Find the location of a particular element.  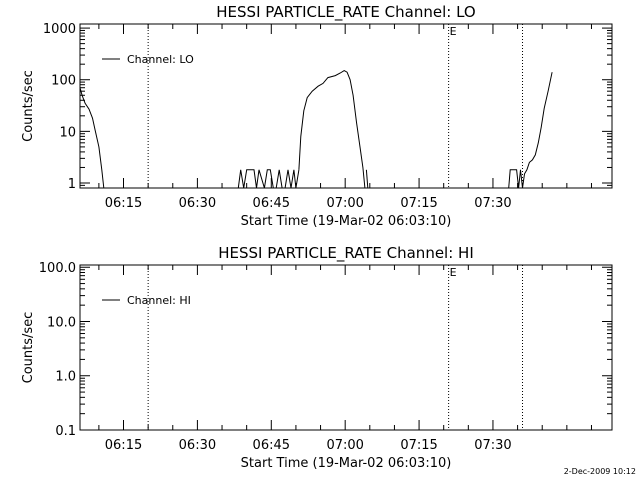

y-tick-label: 1 is located at coordinates (72, 184).